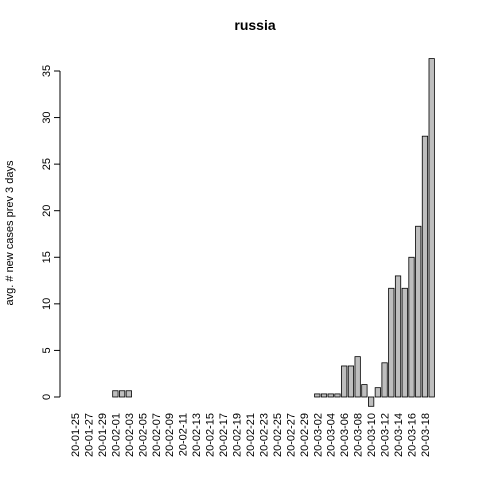  Describe the element at coordinates (254, 25) in the screenshot. I see `chart-title: russia` at that location.